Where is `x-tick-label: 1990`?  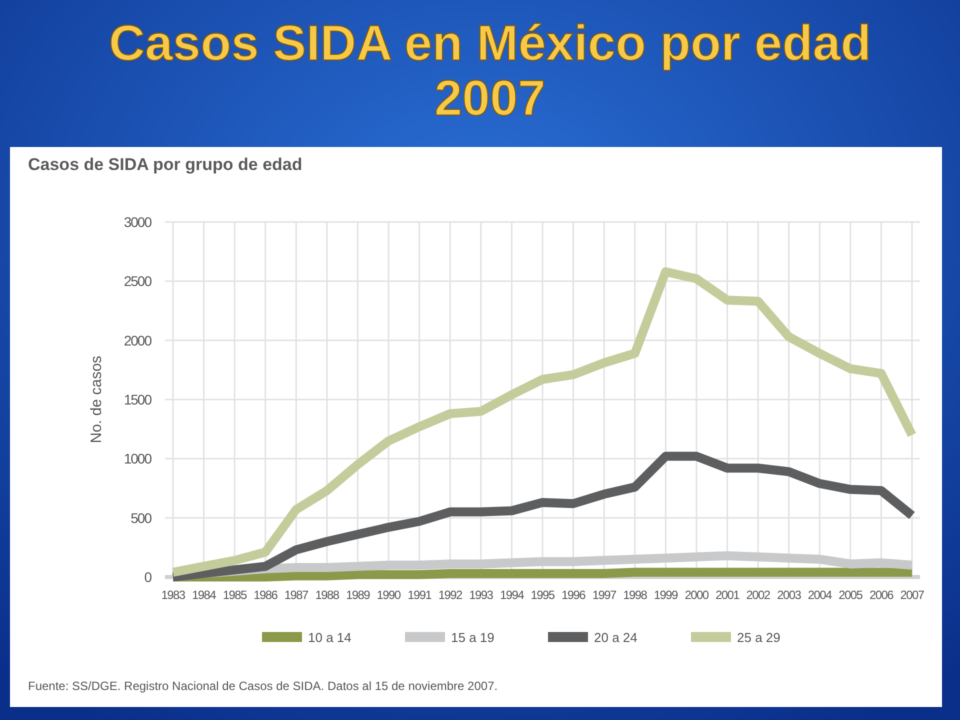
x-tick-label: 1990 is located at coordinates (389, 595).